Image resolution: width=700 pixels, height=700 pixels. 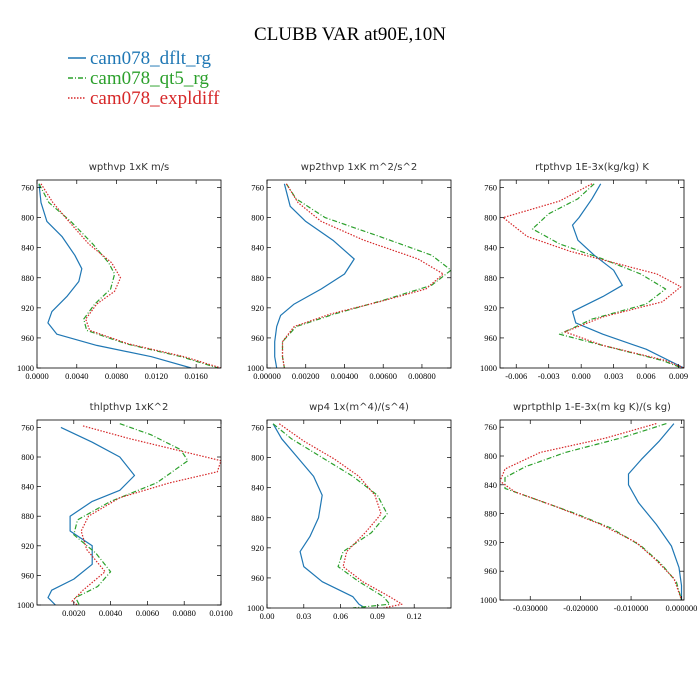 What do you see at coordinates (580, 608) in the screenshot?
I see `x-tick-label: -0.020000` at bounding box center [580, 608].